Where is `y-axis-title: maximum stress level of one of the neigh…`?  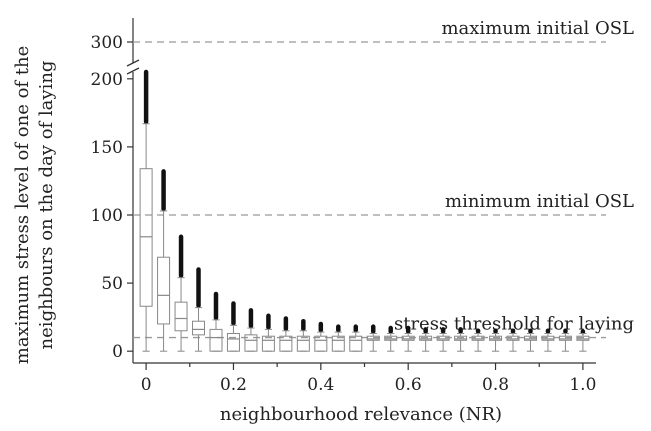 y-axis-title: maximum stress level of one of the neigh… is located at coordinates (34, 205).